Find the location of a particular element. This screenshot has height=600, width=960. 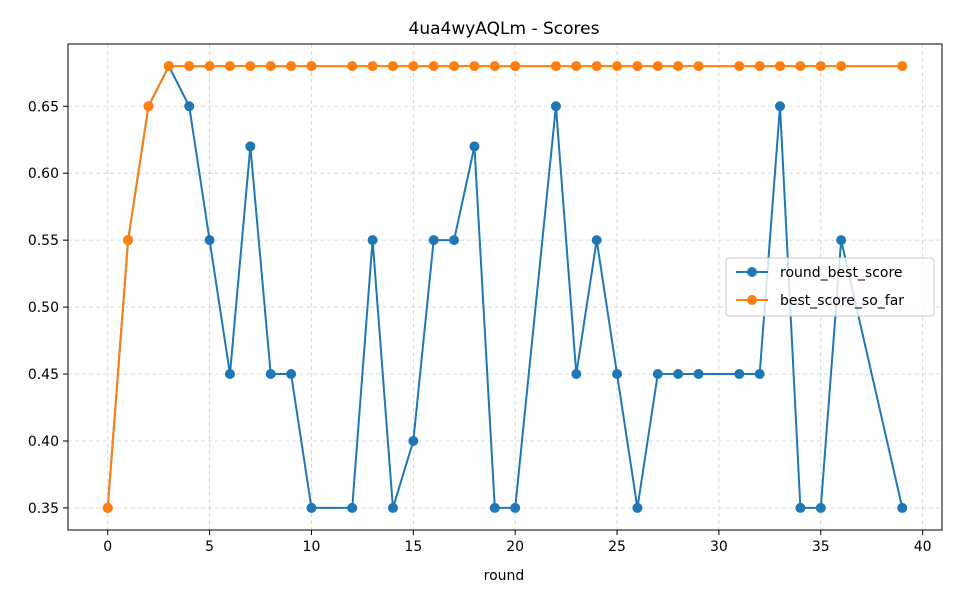

y-tick-label: 0.65 is located at coordinates (43, 107).